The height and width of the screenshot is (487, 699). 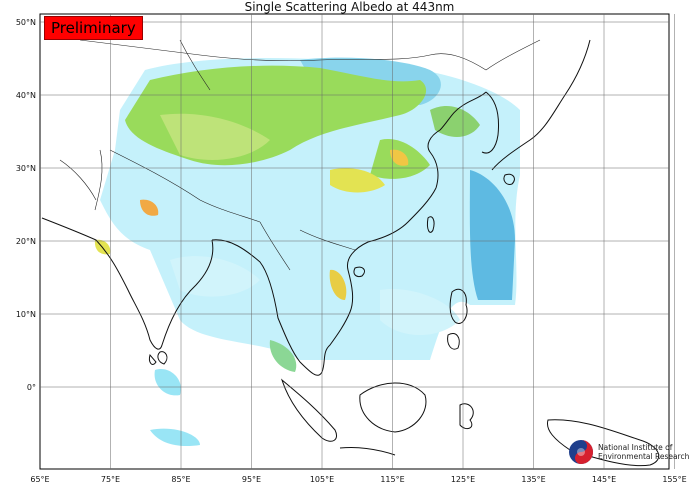 I want to click on lon-tick-label: 85°E, so click(x=180, y=479).